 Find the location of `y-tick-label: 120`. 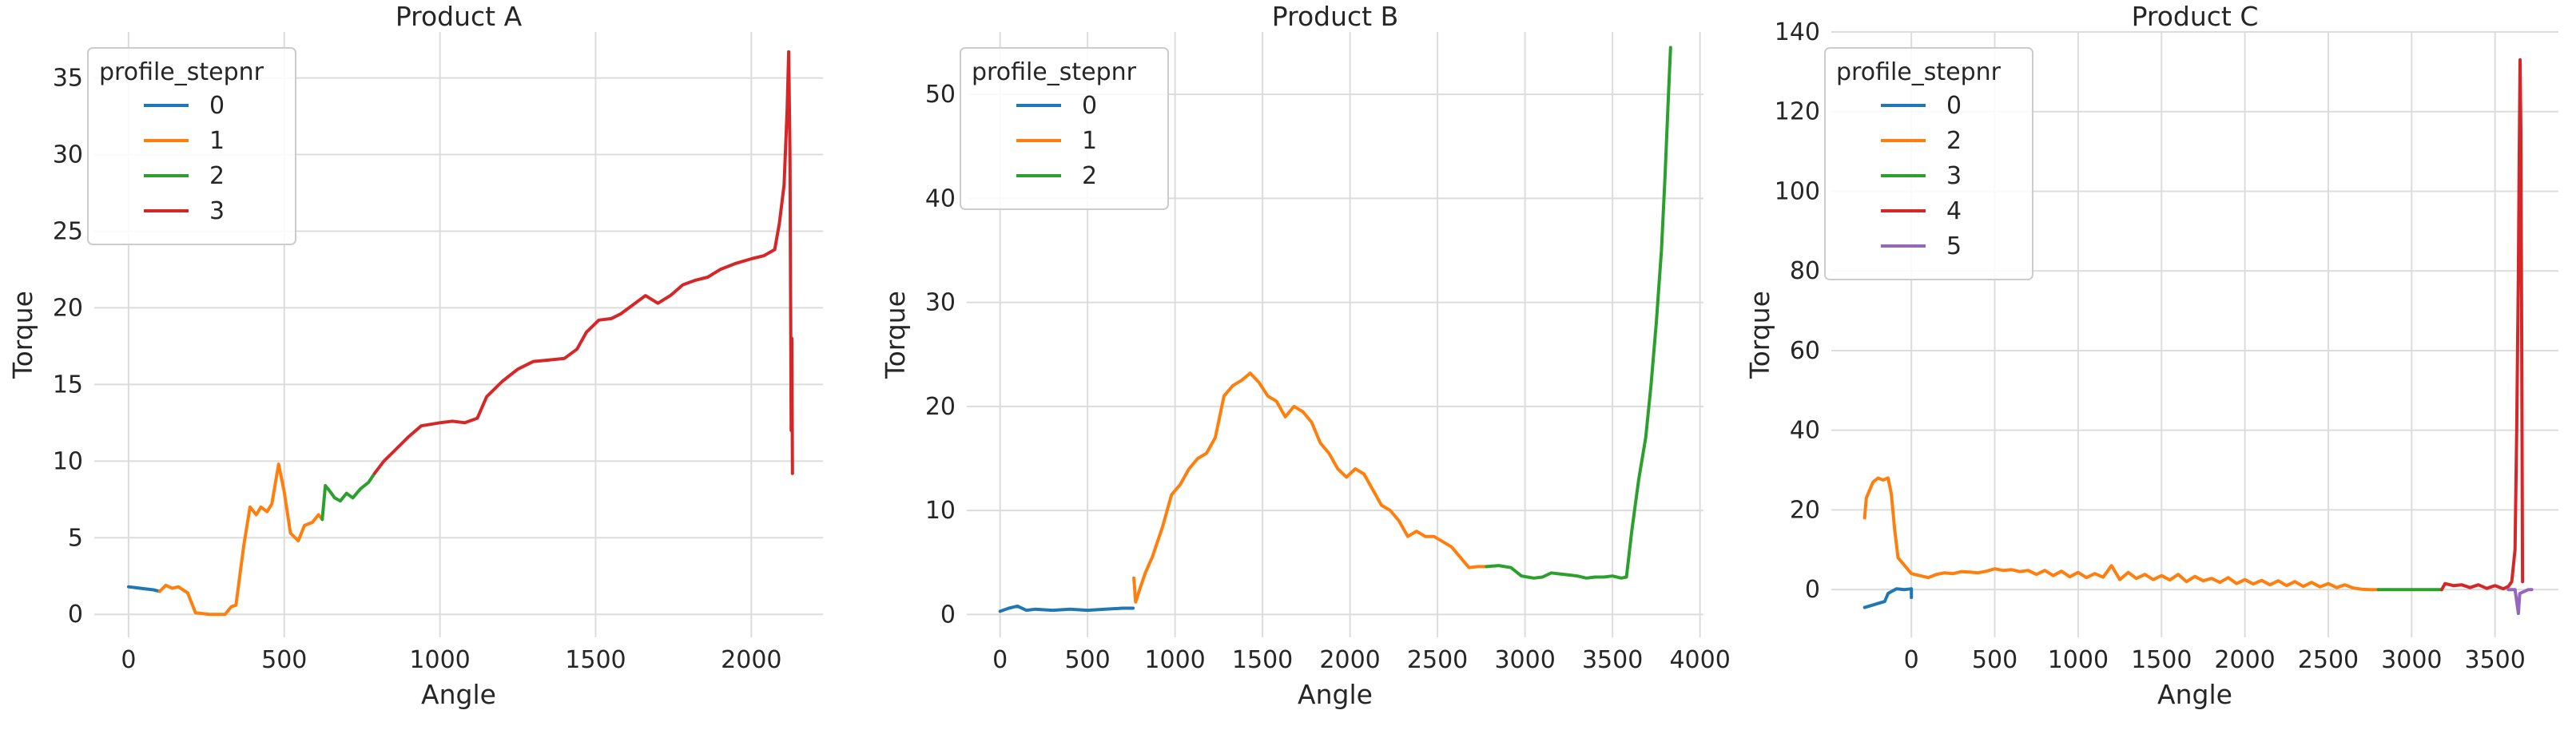

y-tick-label: 120 is located at coordinates (1797, 112).